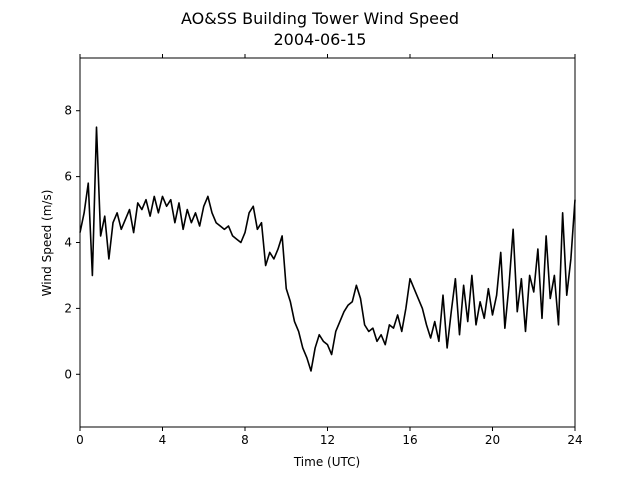  I want to click on chart-title: AO&SS Building Tower Wind Speed, so click(320, 18).